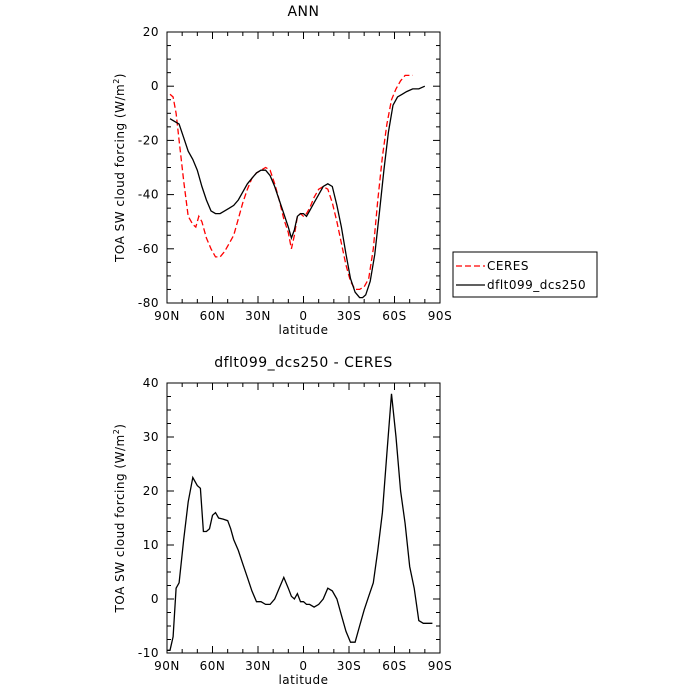 The height and width of the screenshot is (700, 700). I want to click on y-tick-label: 40, so click(151, 383).